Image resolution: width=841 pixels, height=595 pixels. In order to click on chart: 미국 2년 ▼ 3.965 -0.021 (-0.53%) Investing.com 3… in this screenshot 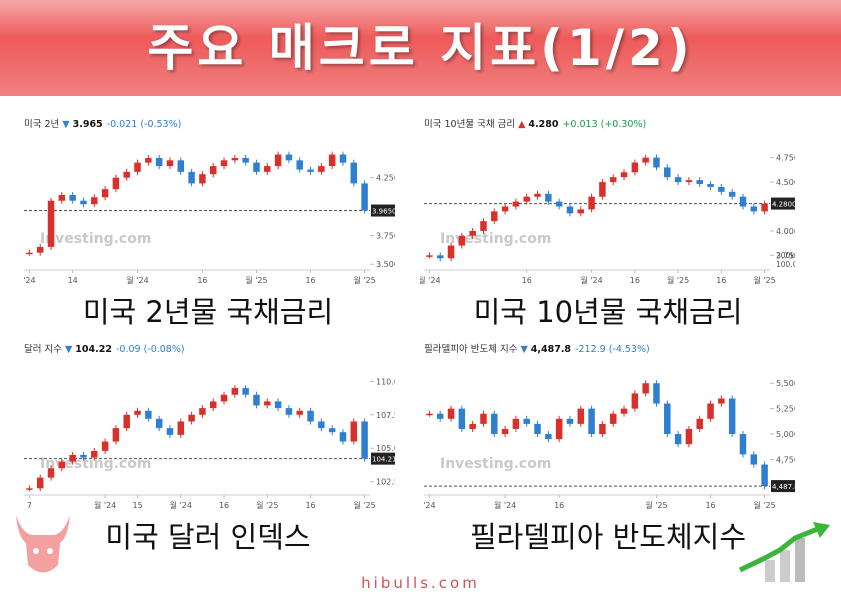, I will do `click(207, 202)`.